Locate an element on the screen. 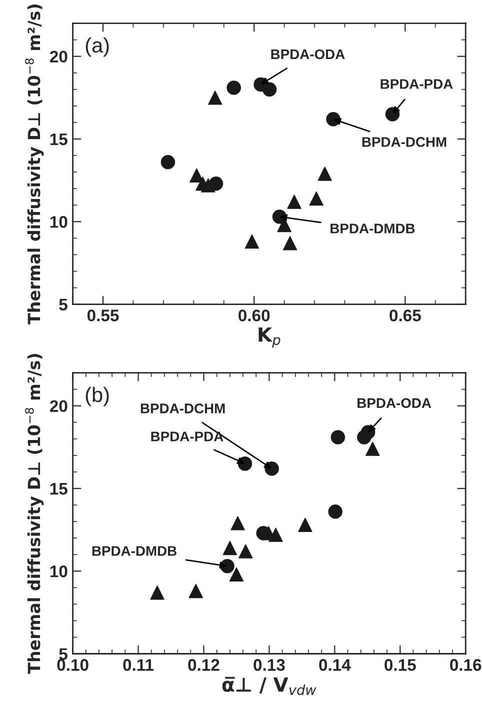  x-tick-label: 0.14 is located at coordinates (335, 665).